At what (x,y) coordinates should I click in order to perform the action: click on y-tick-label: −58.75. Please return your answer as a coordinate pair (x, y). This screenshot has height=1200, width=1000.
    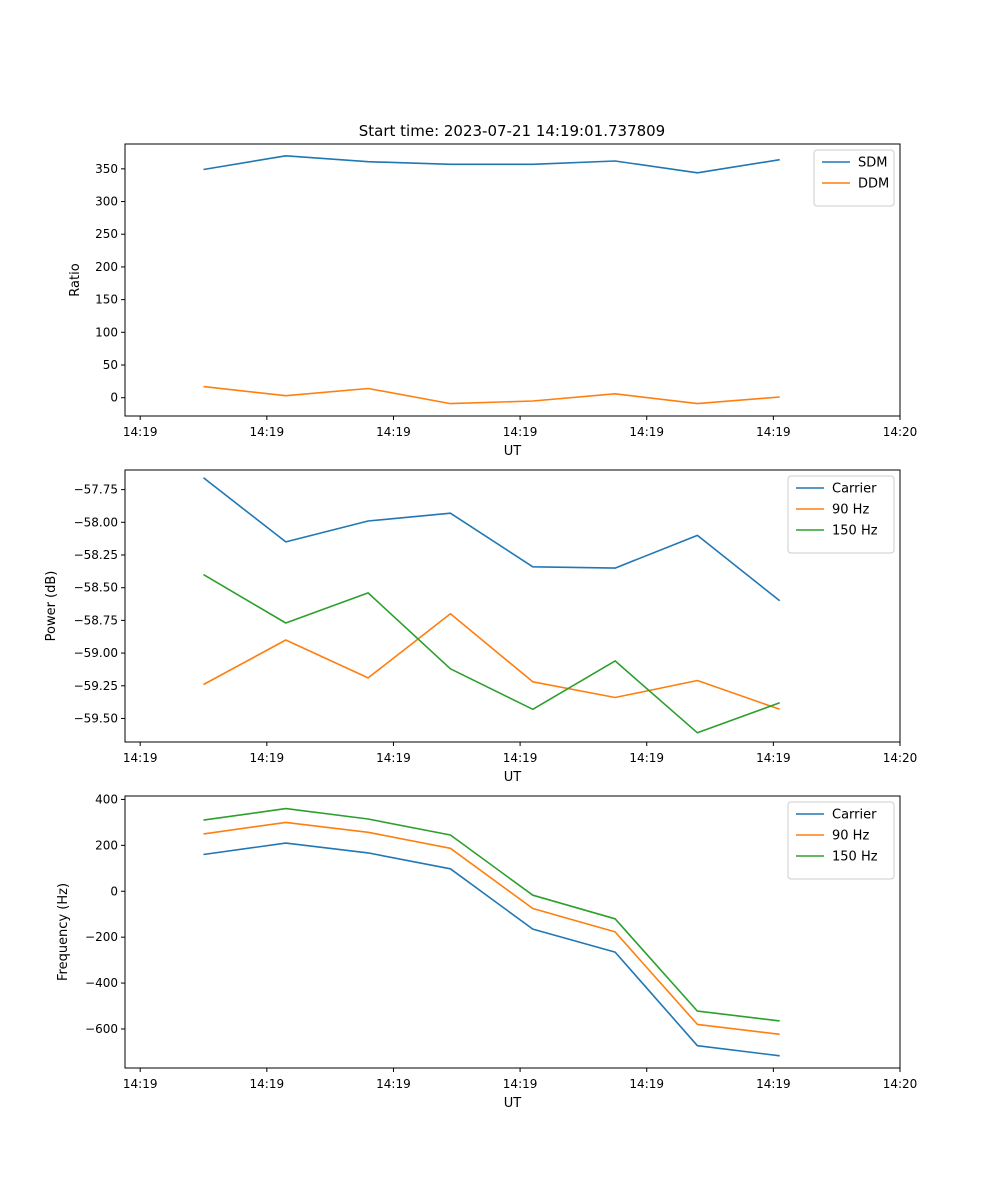
    Looking at the image, I should click on (96, 620).